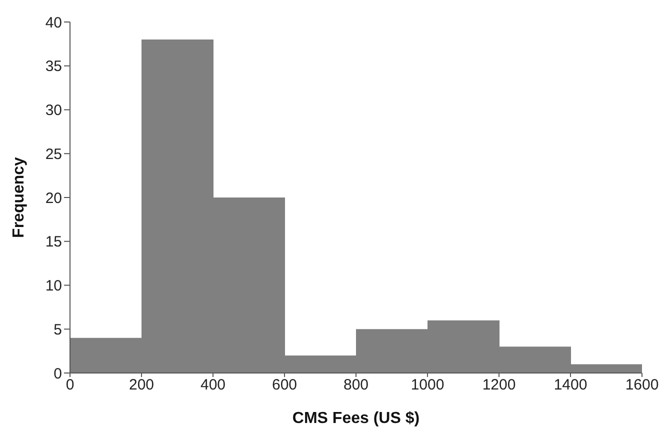 The height and width of the screenshot is (437, 670). I want to click on x-tick-label: 800, so click(356, 385).